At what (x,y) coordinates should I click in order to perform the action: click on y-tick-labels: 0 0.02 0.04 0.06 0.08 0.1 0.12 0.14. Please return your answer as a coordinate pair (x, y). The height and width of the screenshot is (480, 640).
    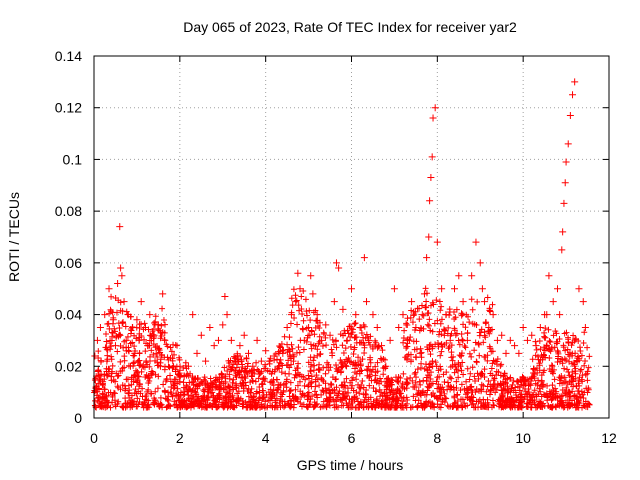
    Looking at the image, I should click on (68, 237).